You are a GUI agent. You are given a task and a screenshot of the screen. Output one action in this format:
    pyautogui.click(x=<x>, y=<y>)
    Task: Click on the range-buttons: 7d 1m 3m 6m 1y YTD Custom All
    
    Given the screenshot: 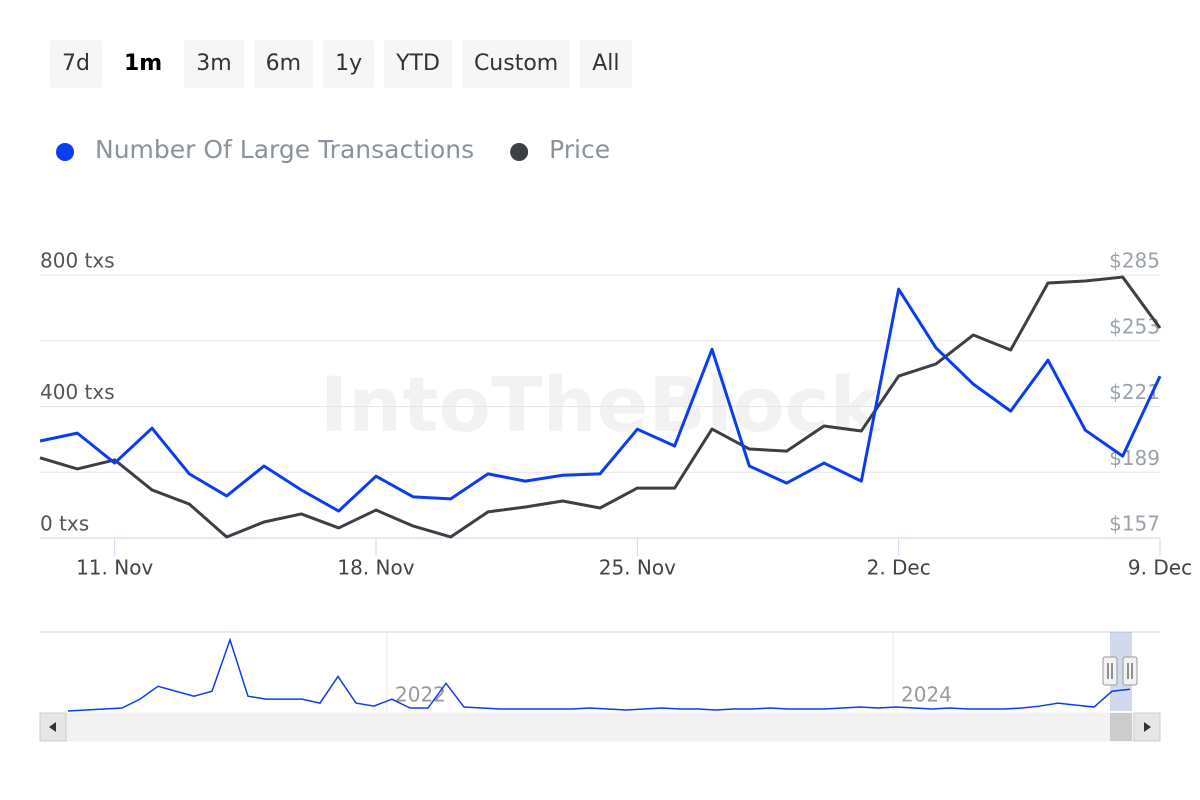 What is the action you would take?
    pyautogui.click(x=341, y=64)
    